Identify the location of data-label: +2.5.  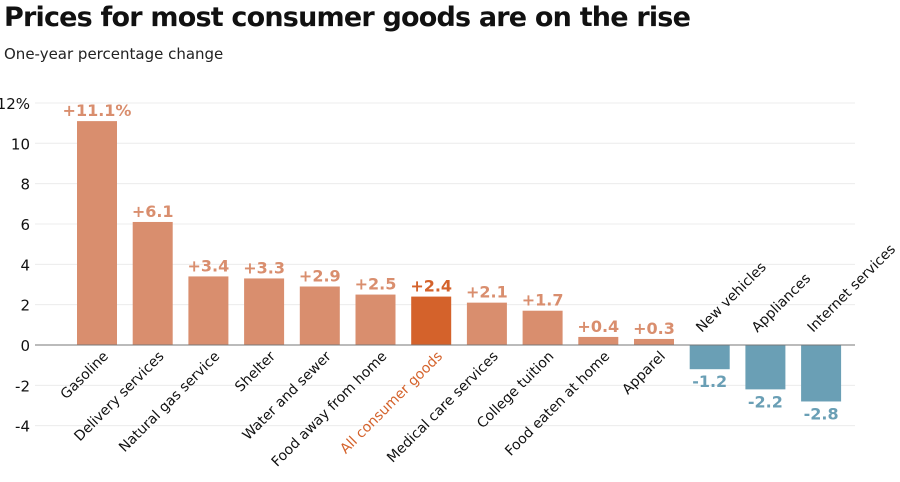
(376, 284).